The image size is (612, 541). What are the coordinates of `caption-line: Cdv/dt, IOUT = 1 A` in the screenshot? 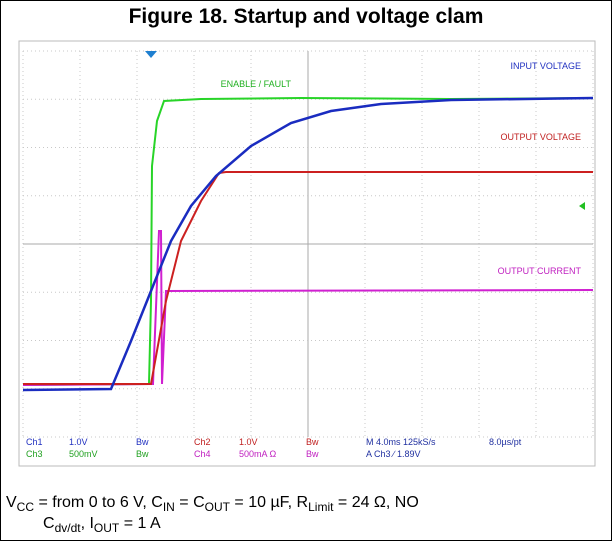 It's located at (102, 525).